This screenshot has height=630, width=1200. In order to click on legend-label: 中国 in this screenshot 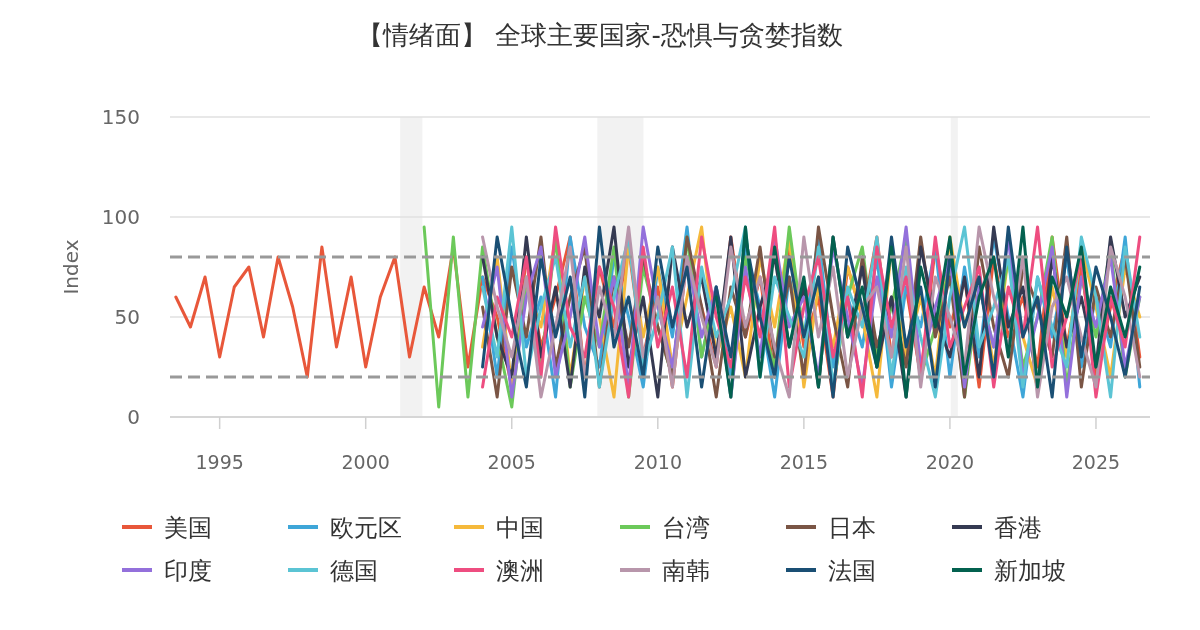, I will do `click(520, 528)`.